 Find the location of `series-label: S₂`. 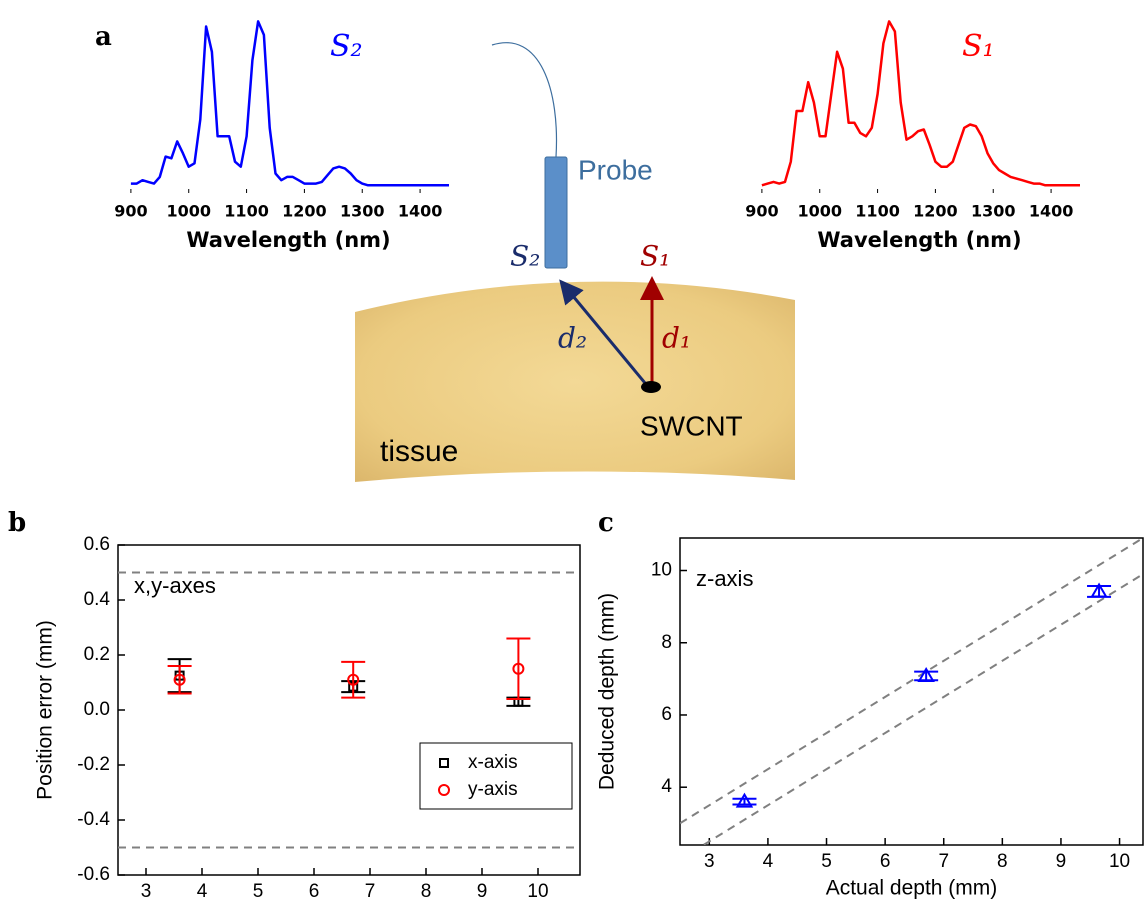

series-label: S₂ is located at coordinates (346, 46).